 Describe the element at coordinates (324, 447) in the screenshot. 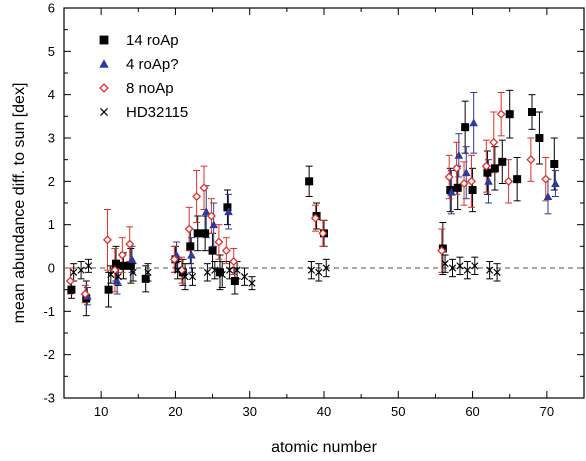

I see `x-axis-title: atomic number` at that location.